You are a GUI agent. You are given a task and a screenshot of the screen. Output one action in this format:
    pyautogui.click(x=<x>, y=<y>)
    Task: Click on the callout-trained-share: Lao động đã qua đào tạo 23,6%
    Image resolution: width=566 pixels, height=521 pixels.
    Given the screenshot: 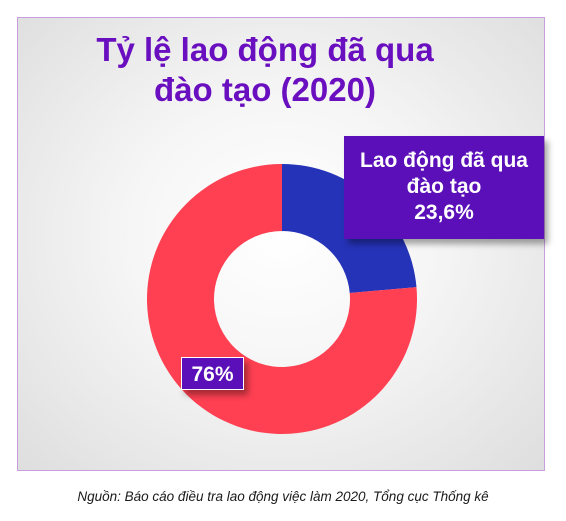 What is the action you would take?
    pyautogui.click(x=444, y=187)
    